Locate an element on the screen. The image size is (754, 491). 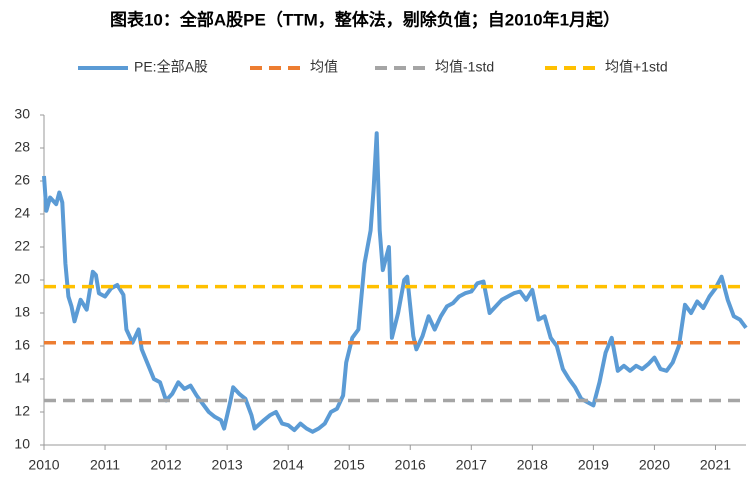
y-tick-label: 24 is located at coordinates (22, 213).